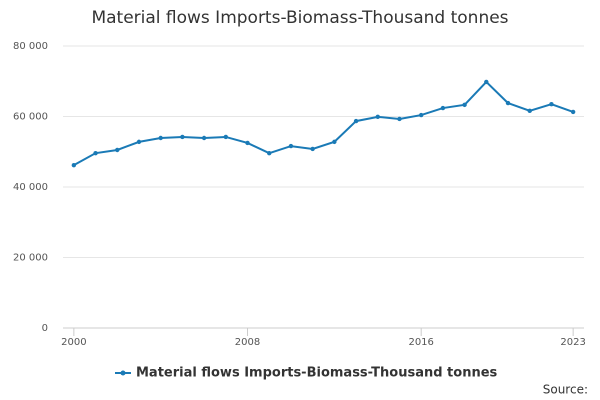 The width and height of the screenshot is (600, 400). I want to click on y-tick-label: 60 000, so click(30, 117).